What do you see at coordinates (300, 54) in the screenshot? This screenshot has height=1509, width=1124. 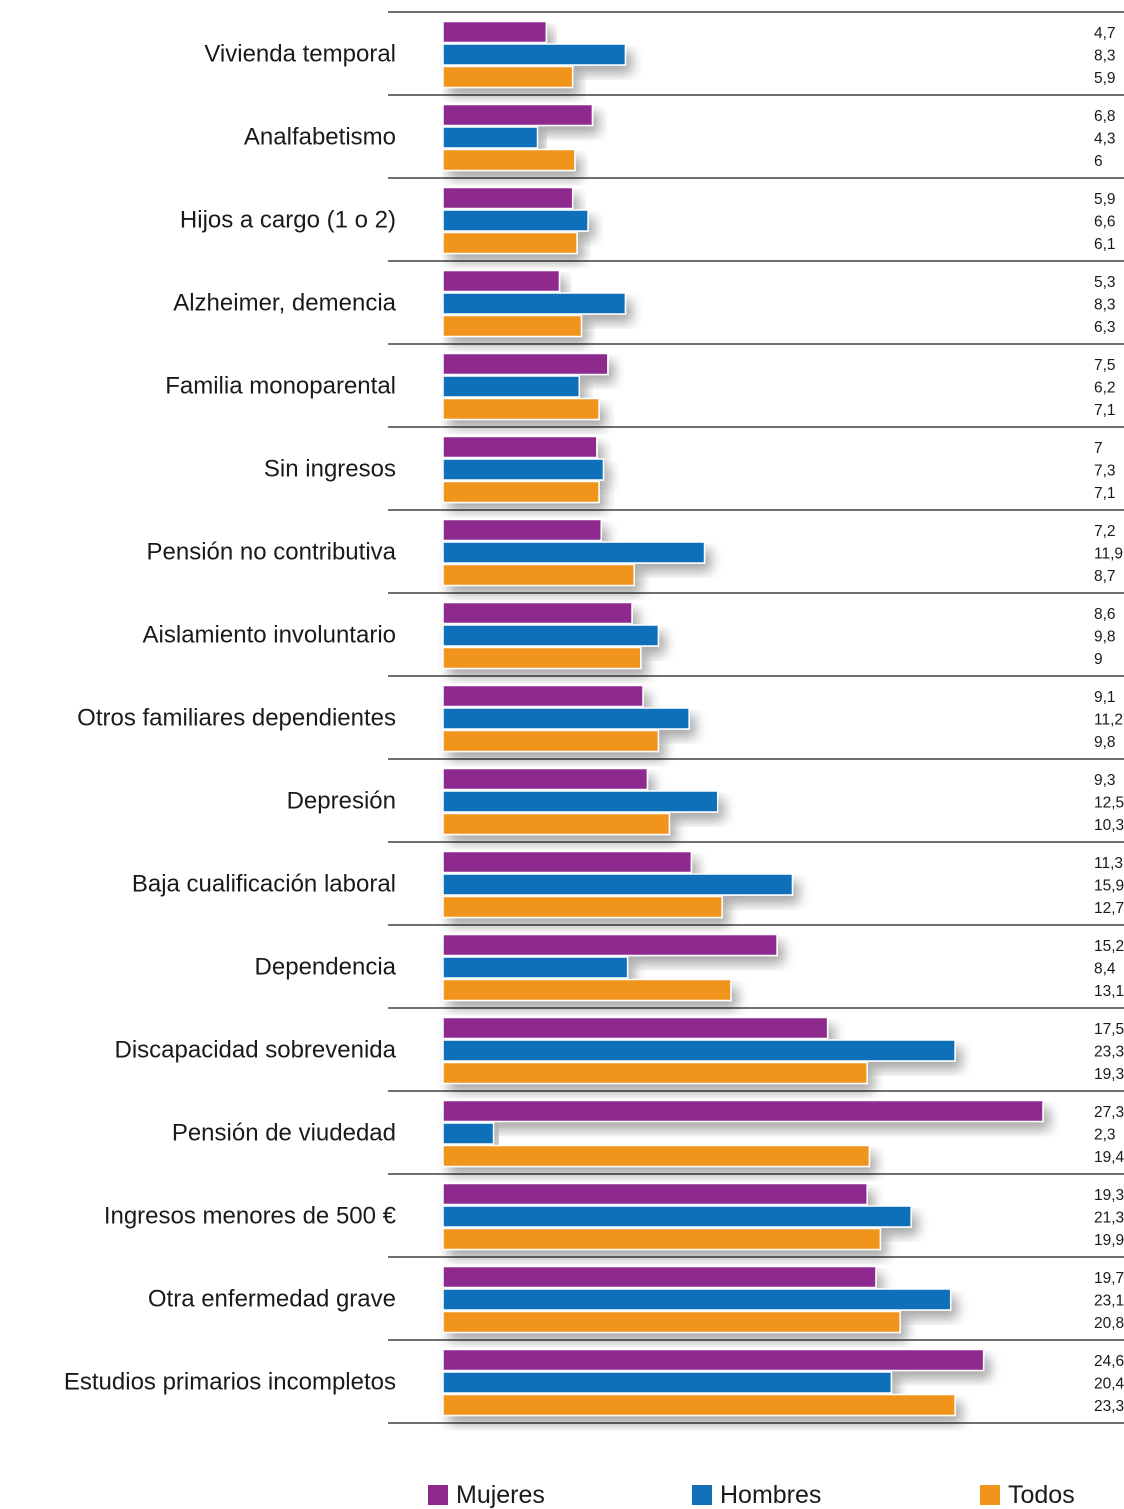 I see `category-label: Vivienda temporal` at bounding box center [300, 54].